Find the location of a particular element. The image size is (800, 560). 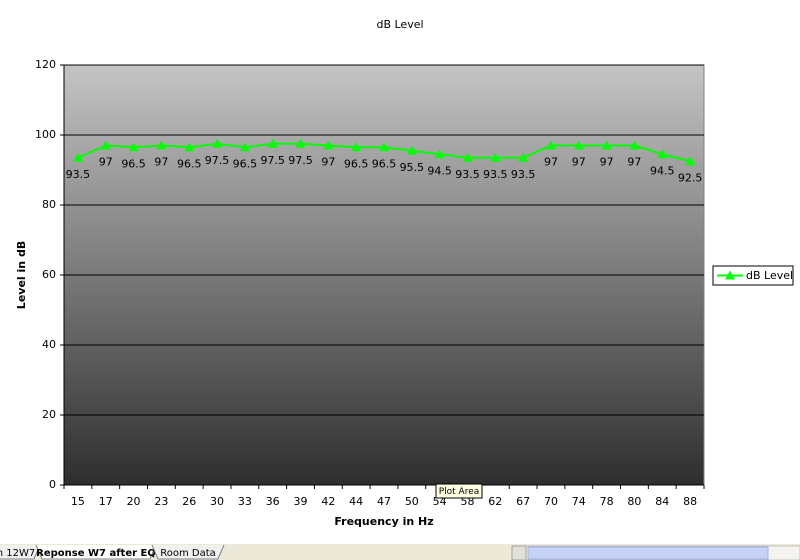

x-tick-label: 30 is located at coordinates (217, 501).